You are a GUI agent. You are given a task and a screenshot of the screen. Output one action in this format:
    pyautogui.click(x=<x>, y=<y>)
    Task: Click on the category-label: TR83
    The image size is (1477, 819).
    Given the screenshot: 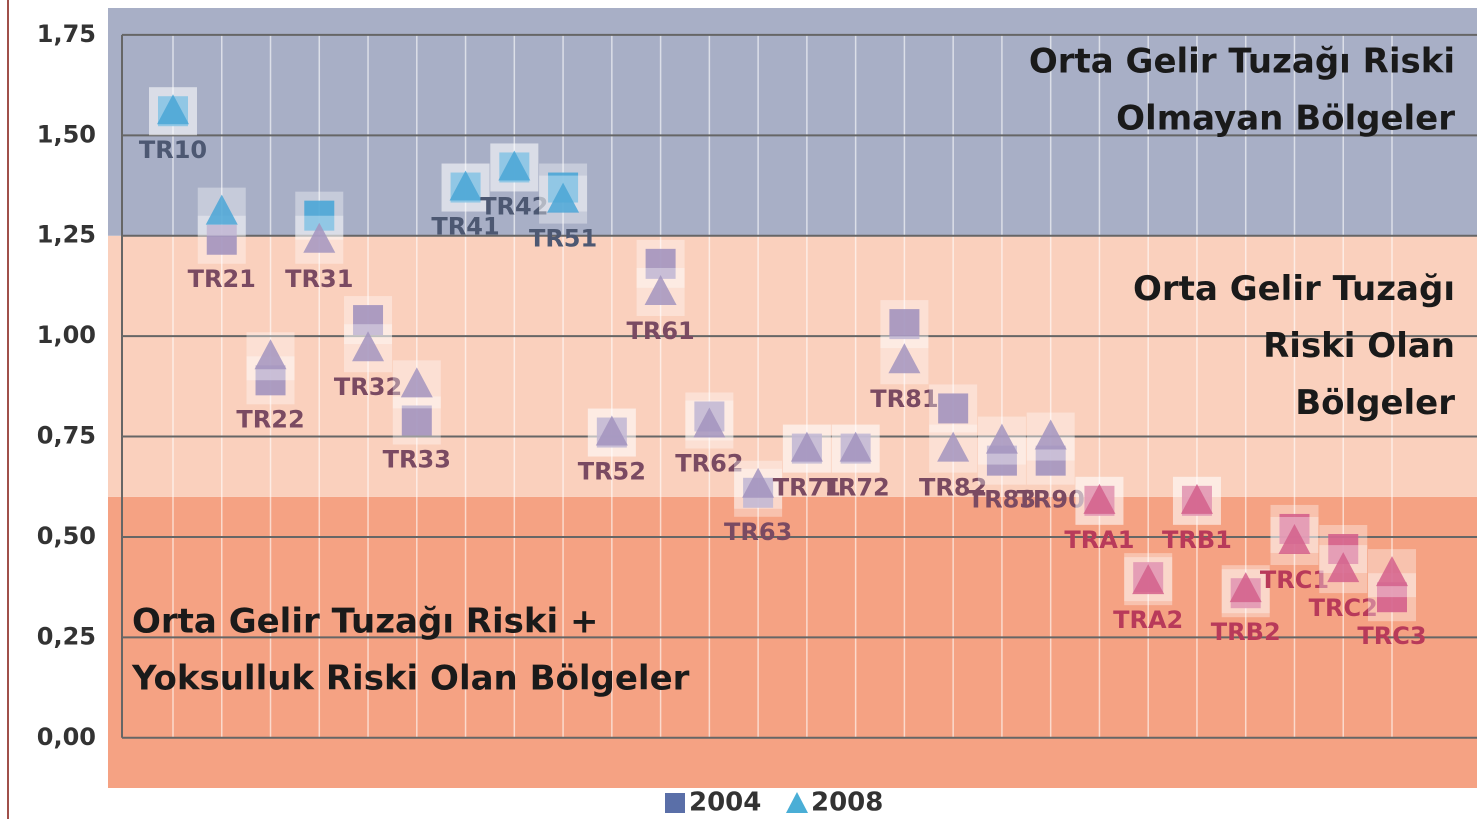 What is the action you would take?
    pyautogui.click(x=1002, y=500)
    